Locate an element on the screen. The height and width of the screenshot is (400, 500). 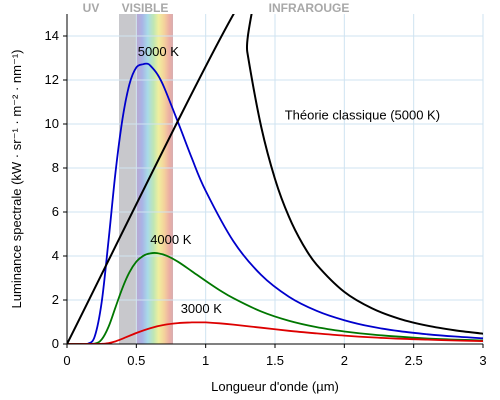
y-tick-label: 14 is located at coordinates (52, 35).